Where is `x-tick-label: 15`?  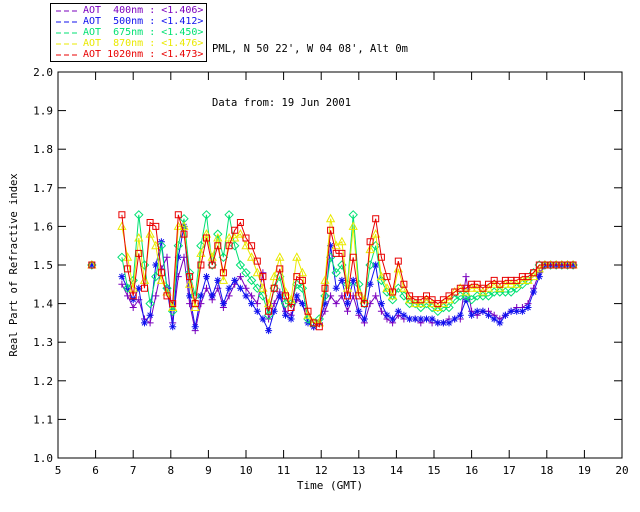 x-tick-label: 15 is located at coordinates (433, 470).